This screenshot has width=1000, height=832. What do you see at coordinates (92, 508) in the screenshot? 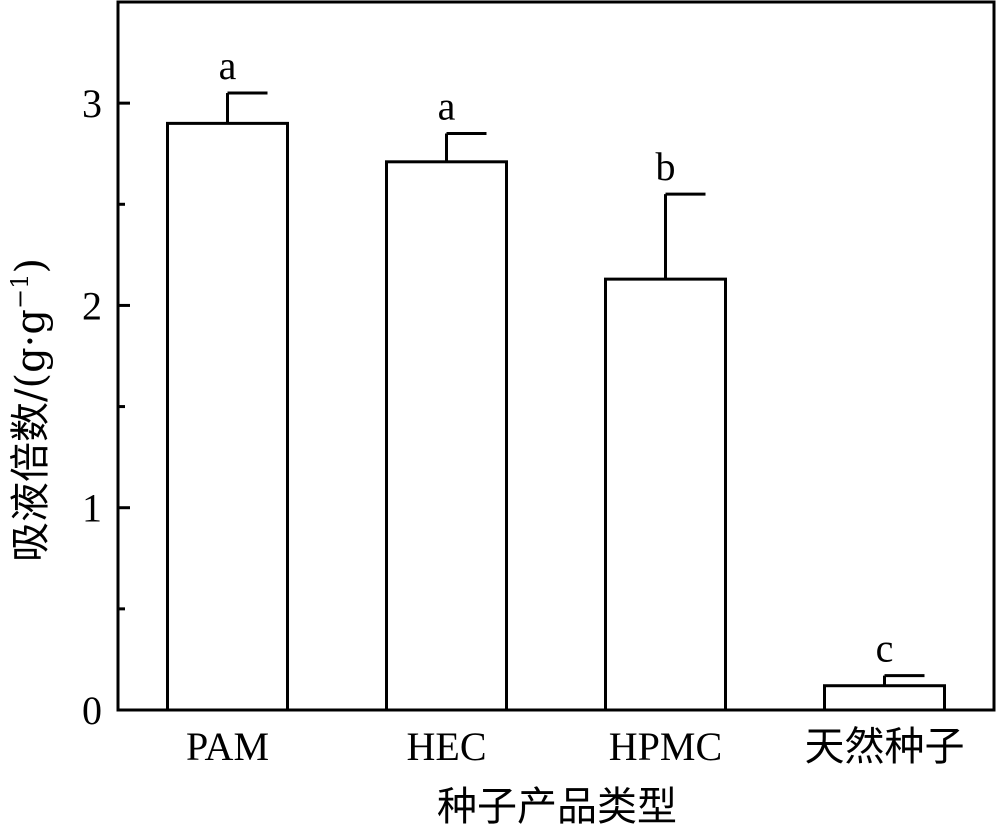
I see `y-tick-label: 1` at bounding box center [92, 508].